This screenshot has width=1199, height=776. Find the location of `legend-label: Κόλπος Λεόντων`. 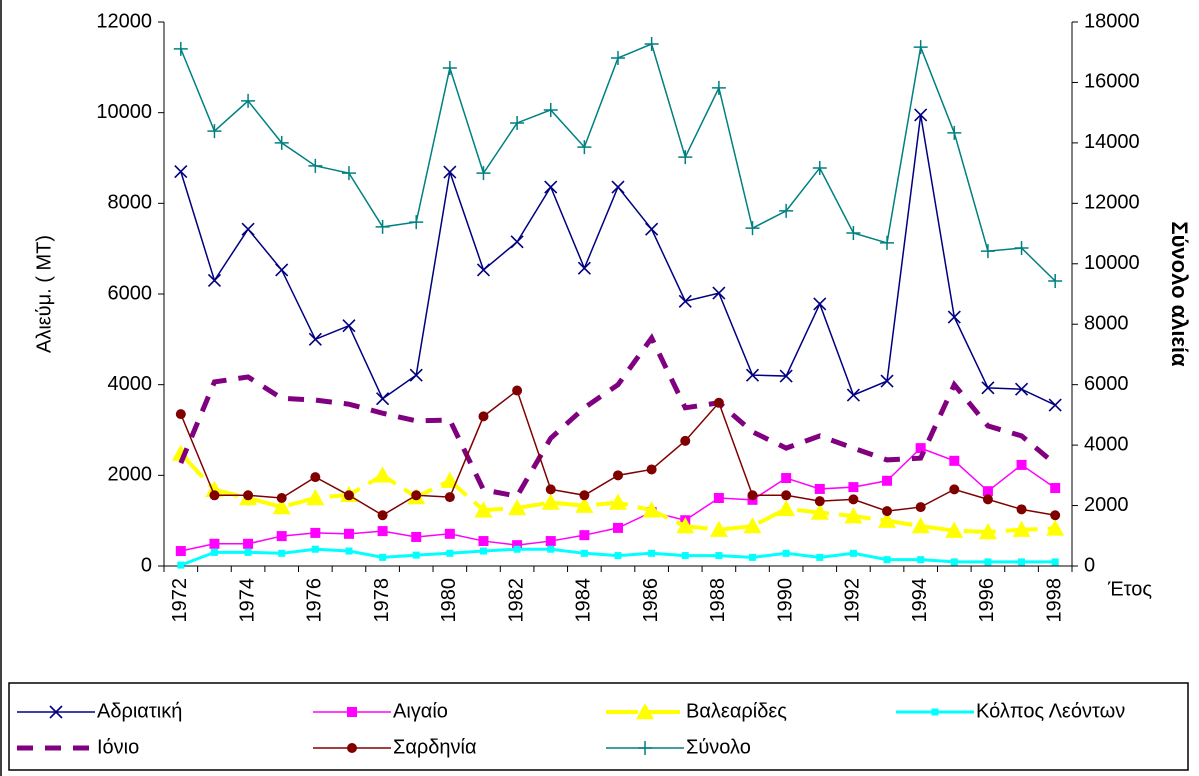

legend-label: Κόλπος Λεόντων is located at coordinates (1050, 711).